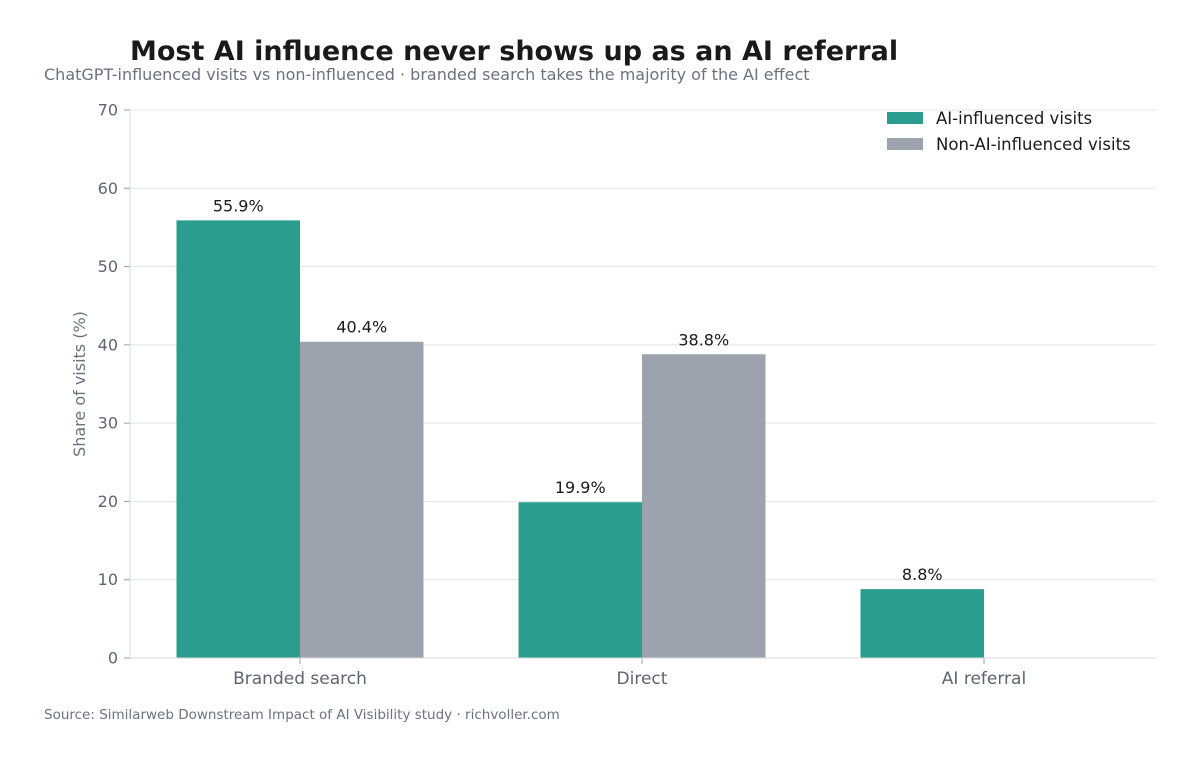 The image size is (1200, 768). I want to click on y-tick-label: 10, so click(108, 579).